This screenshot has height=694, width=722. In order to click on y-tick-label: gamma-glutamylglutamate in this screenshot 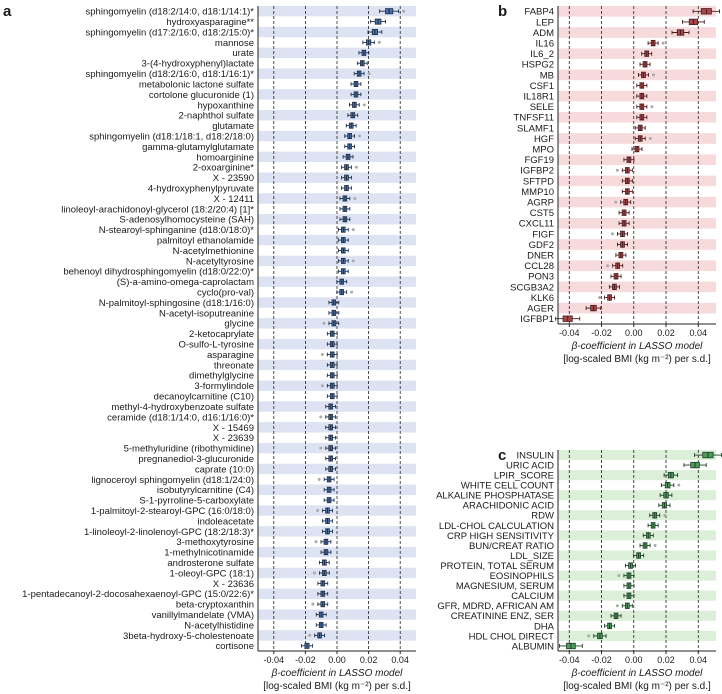, I will do `click(198, 147)`.